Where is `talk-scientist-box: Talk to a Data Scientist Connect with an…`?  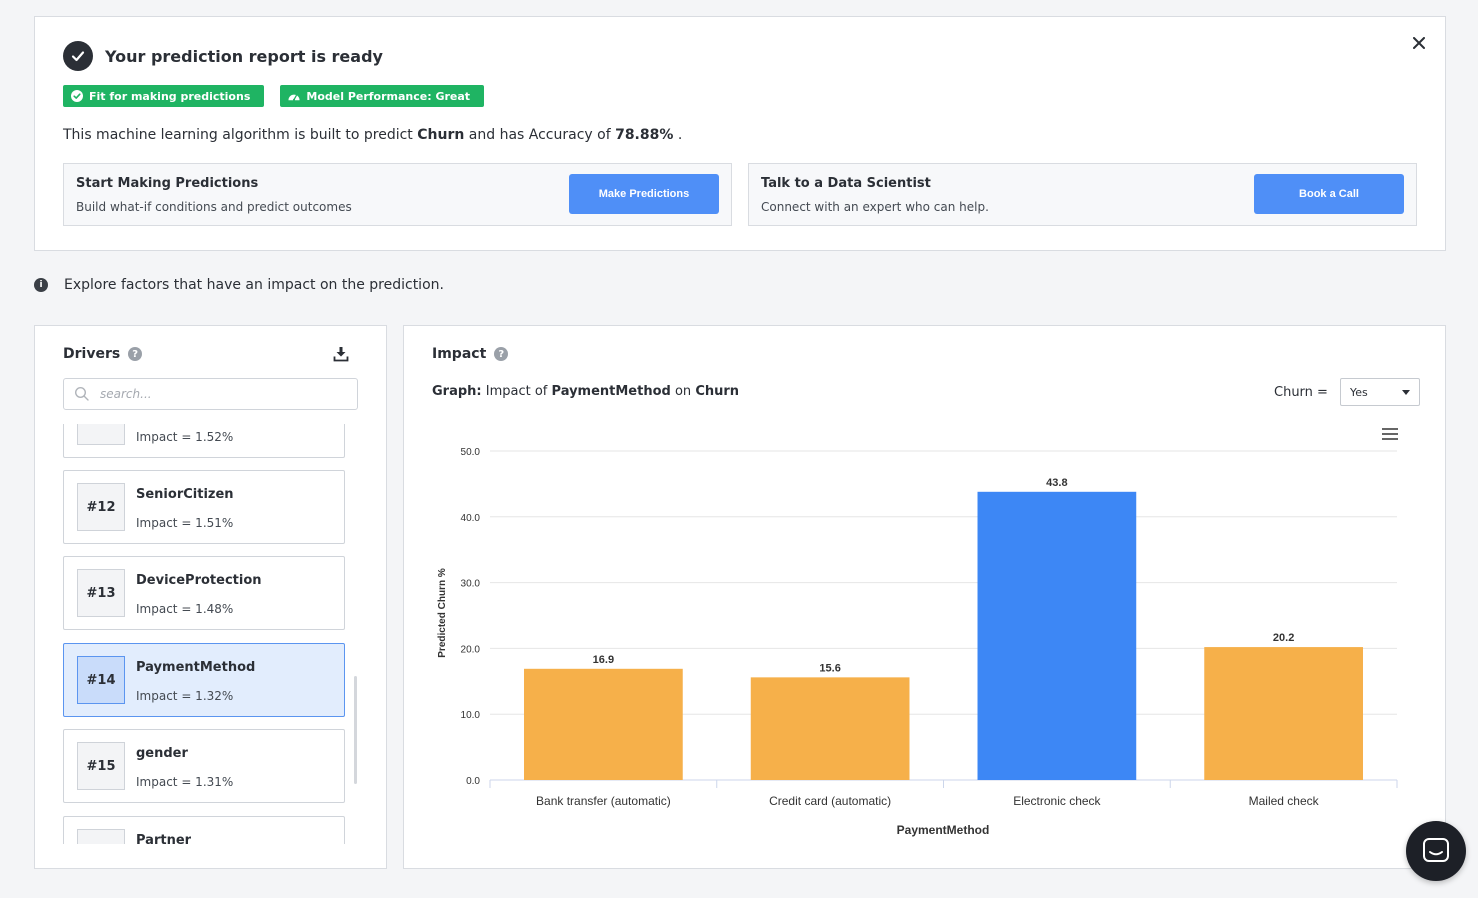 talk-scientist-box: Talk to a Data Scientist Connect with an… is located at coordinates (1082, 194).